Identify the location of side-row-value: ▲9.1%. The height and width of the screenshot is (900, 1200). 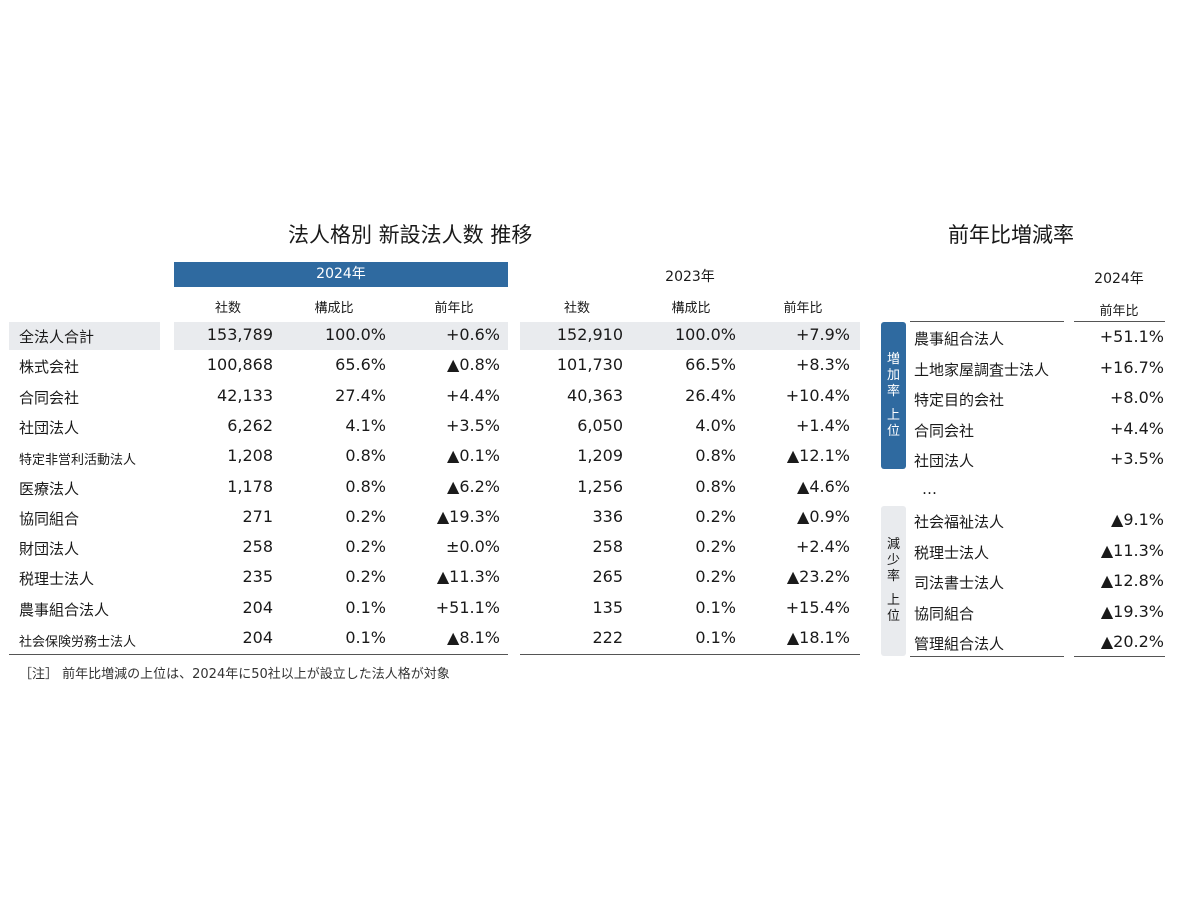
(1137, 519).